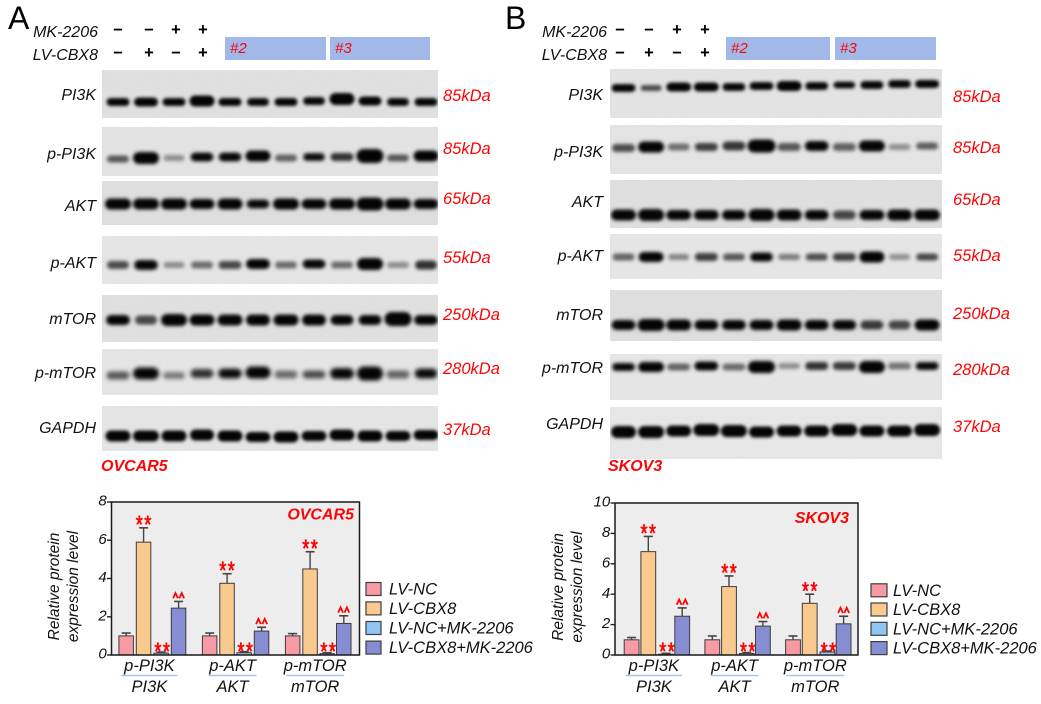  What do you see at coordinates (822, 518) in the screenshot?
I see `svg-text: SKOV3` at bounding box center [822, 518].